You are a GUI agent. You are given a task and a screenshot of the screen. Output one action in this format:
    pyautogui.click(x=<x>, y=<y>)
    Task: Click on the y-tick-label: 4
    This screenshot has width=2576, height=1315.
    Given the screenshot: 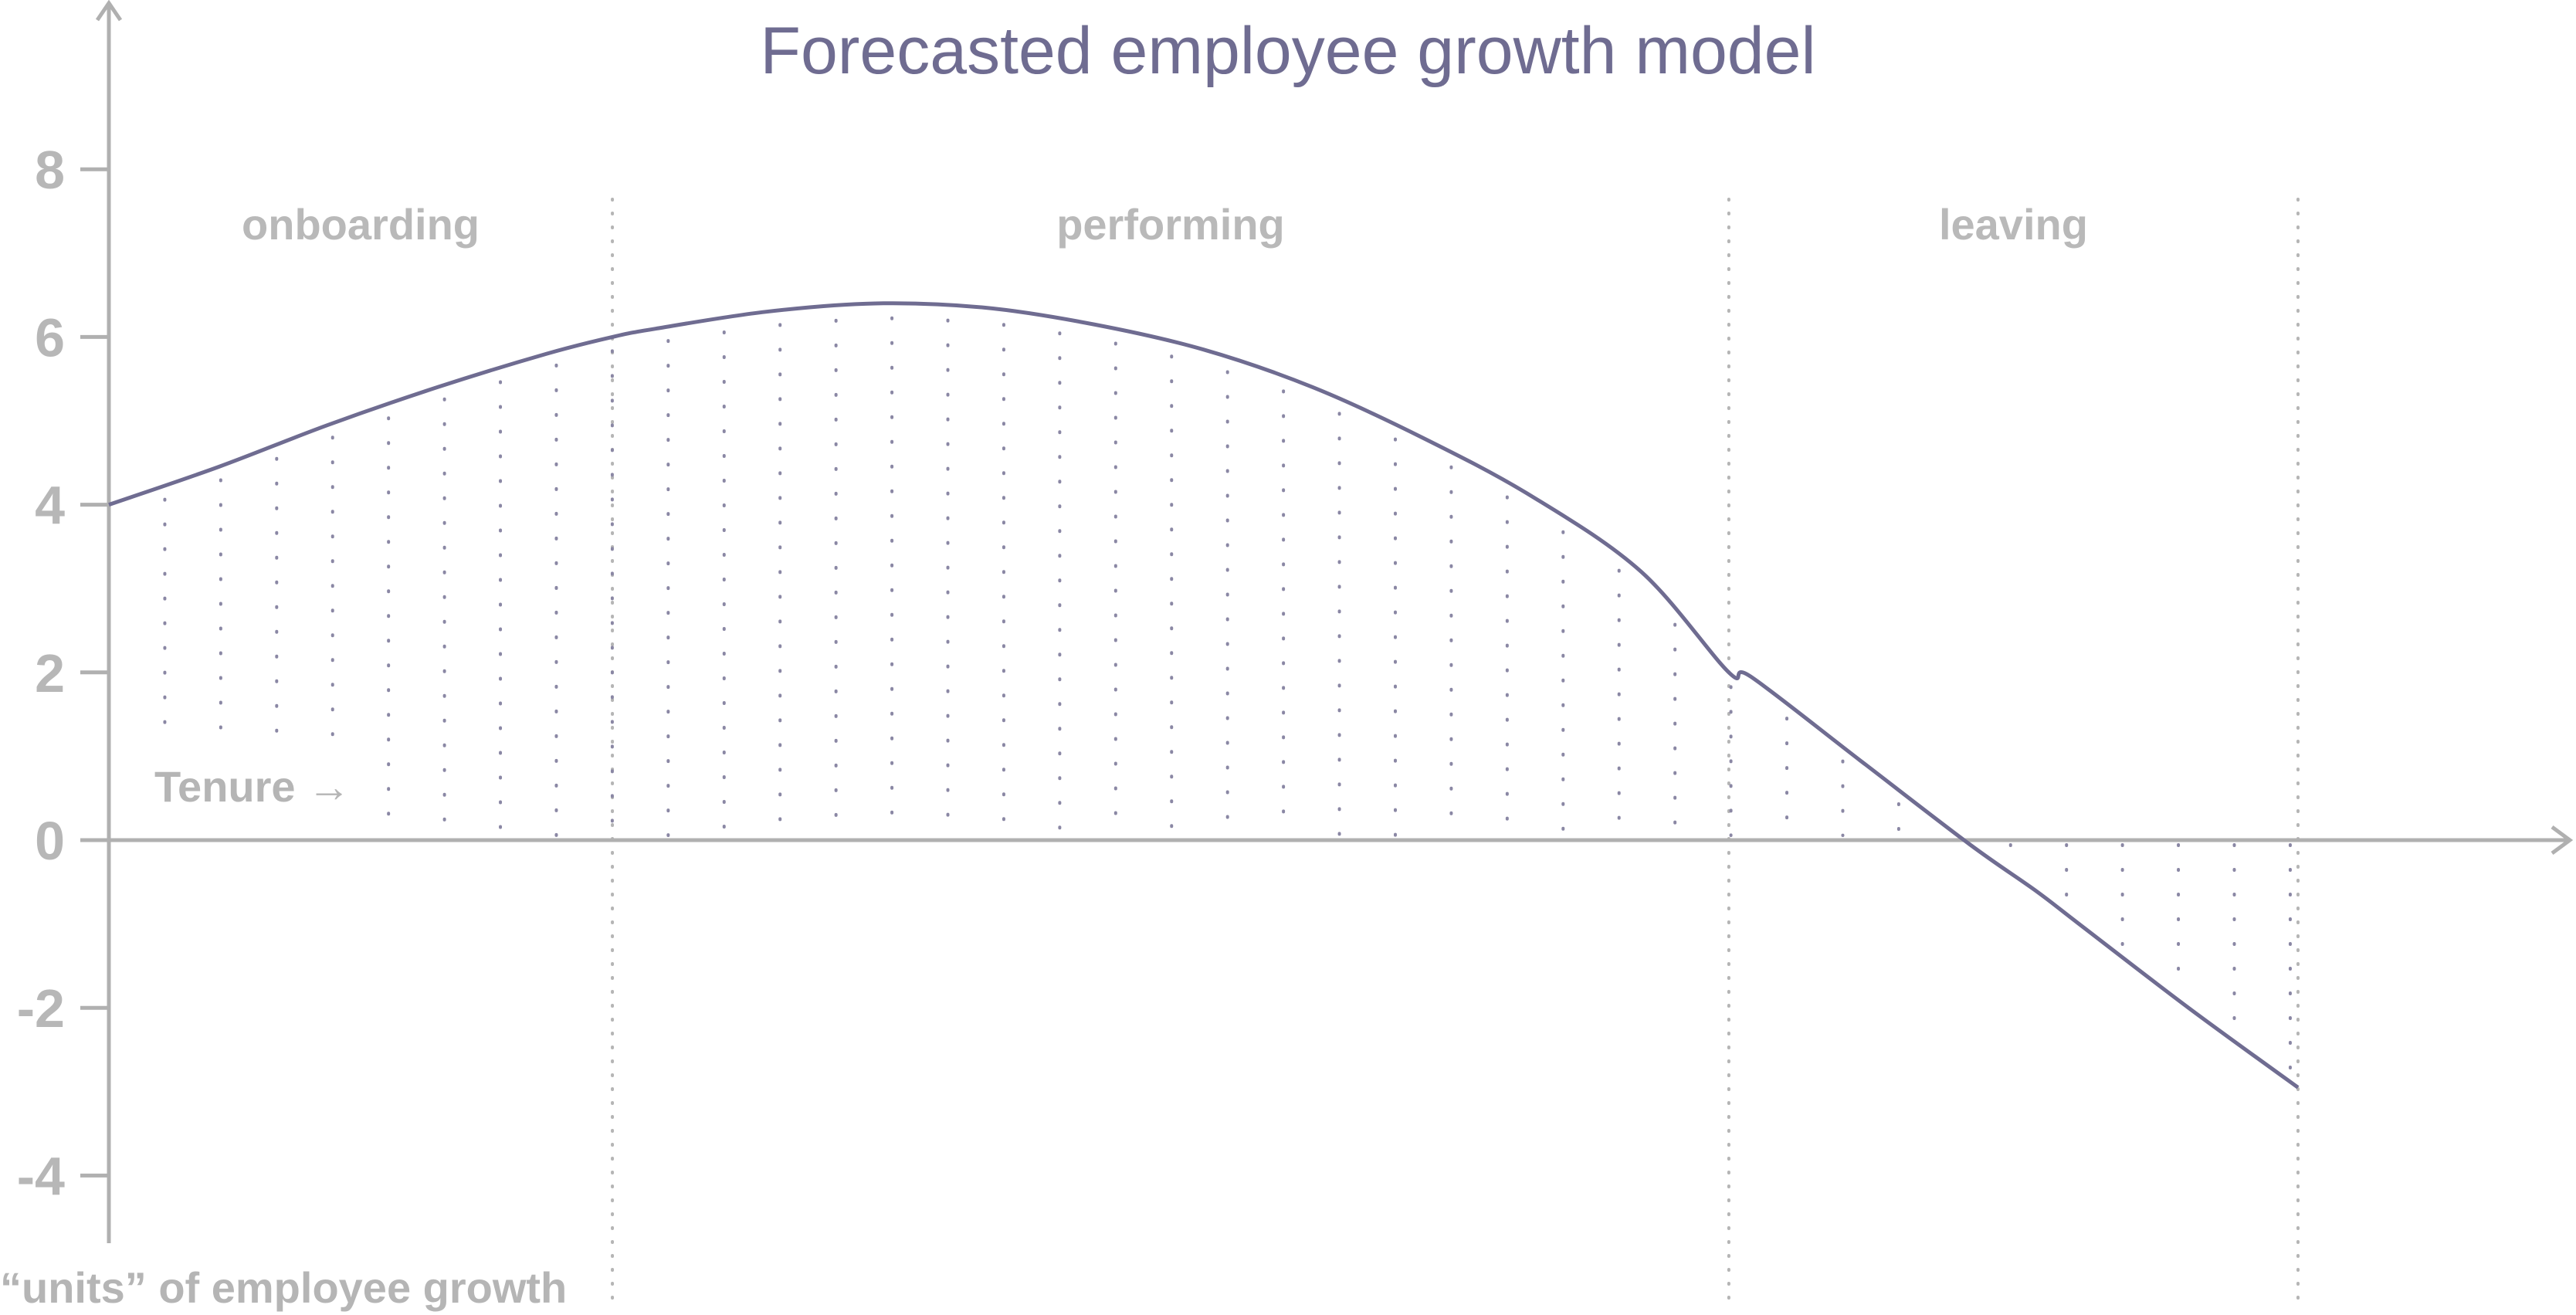 What is the action you would take?
    pyautogui.click(x=50, y=506)
    